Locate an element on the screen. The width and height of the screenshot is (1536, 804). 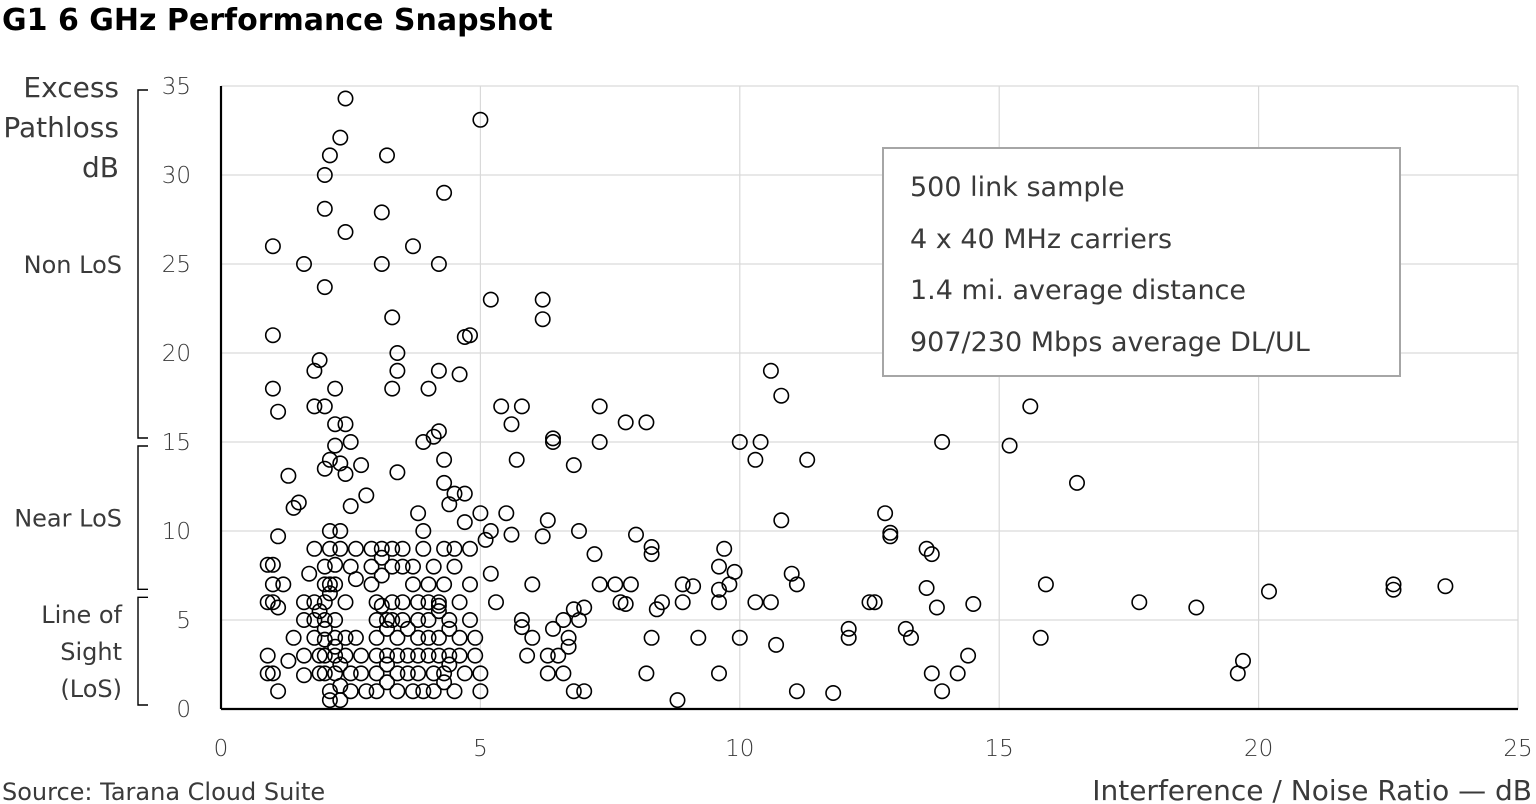
y-tick-label: 10 is located at coordinates (176, 532).